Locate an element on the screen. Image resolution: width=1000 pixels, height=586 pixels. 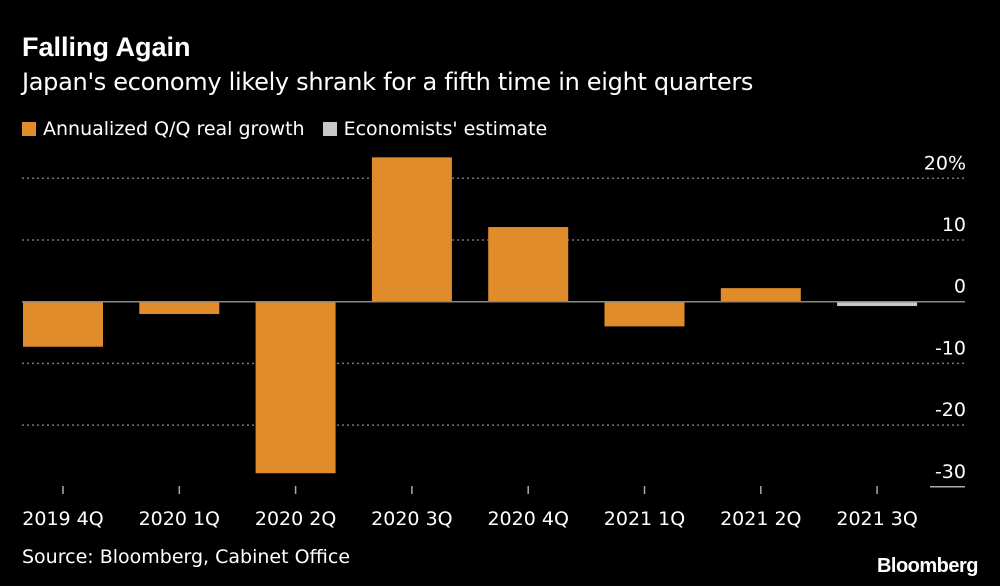
x-tick-label: 2019 4Q is located at coordinates (62, 519).